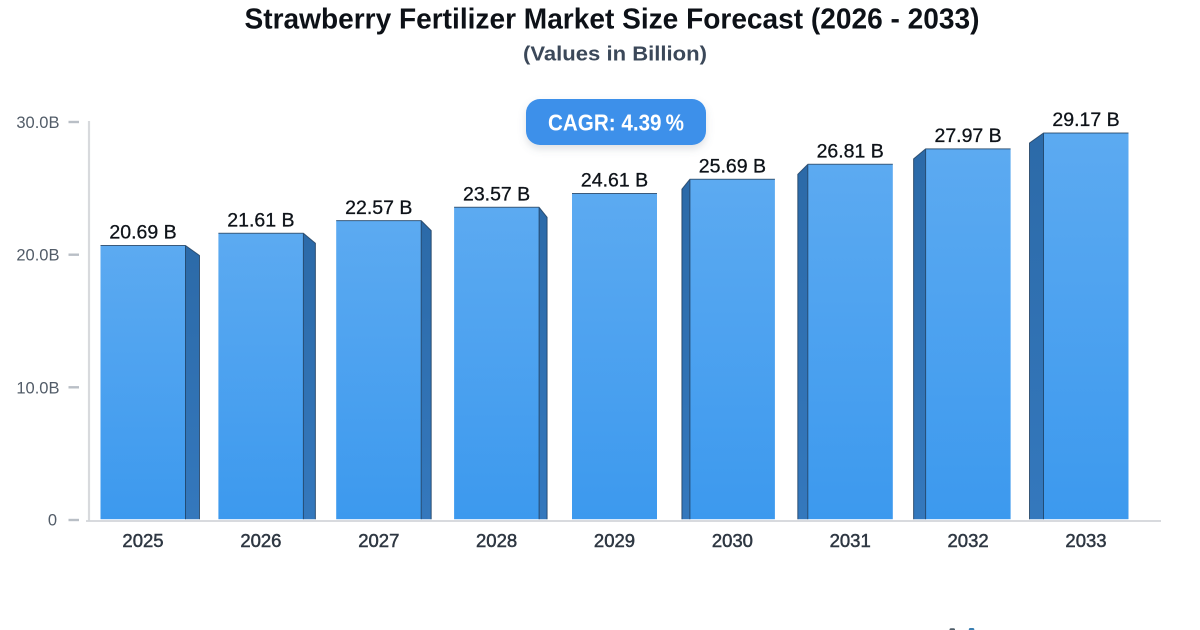  What do you see at coordinates (967, 136) in the screenshot?
I see `svg-text: 27.97 B` at bounding box center [967, 136].